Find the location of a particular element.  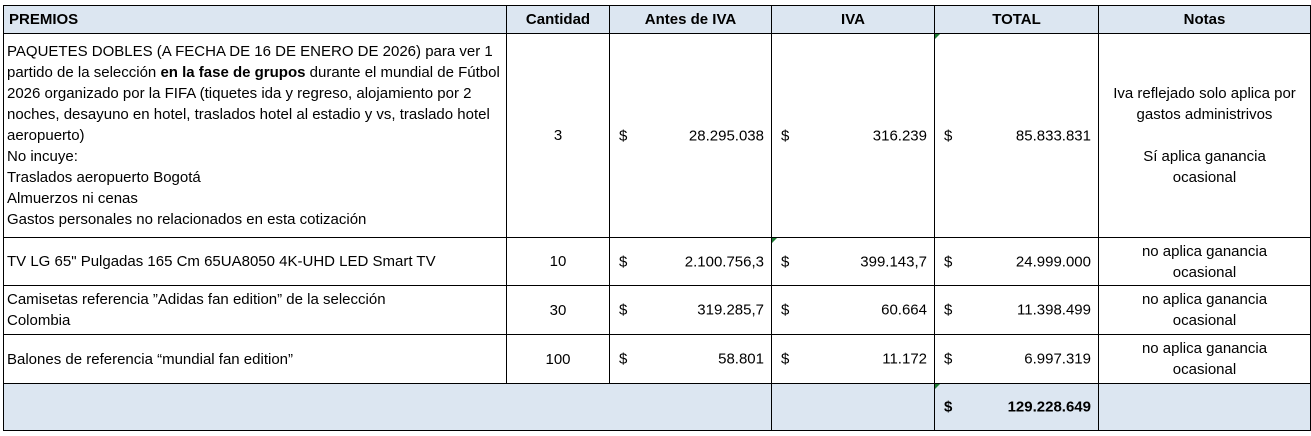

cell-cantidad: 100 is located at coordinates (558, 359).